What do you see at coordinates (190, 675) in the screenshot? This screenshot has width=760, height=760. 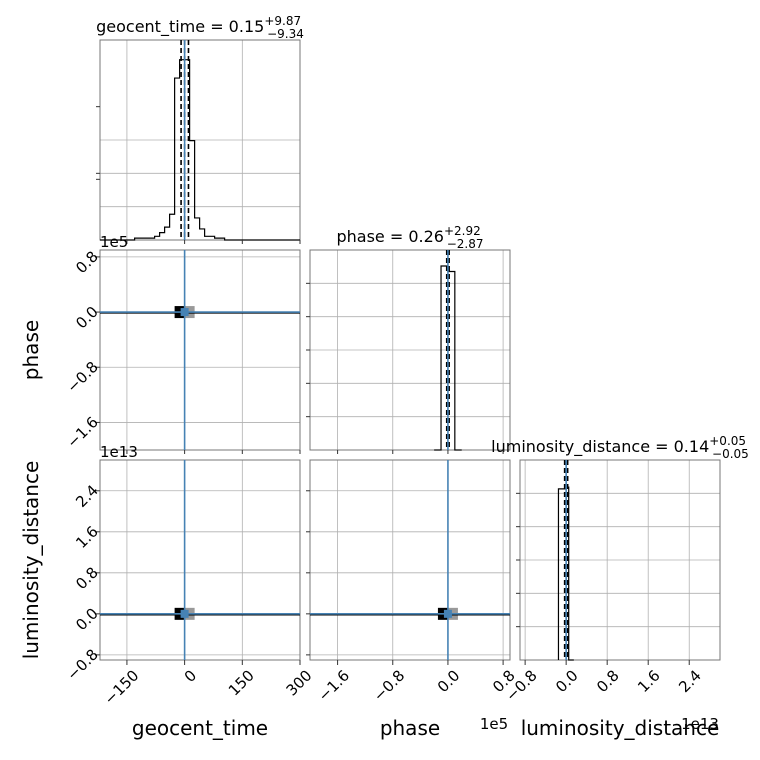 I see `x-tick-label: 0` at bounding box center [190, 675].